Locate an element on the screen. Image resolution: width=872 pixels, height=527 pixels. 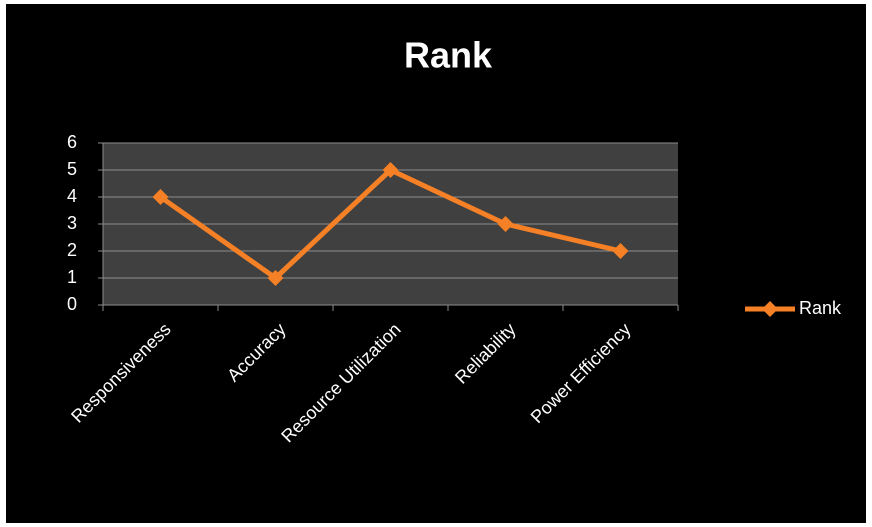
legend-label: Rank is located at coordinates (820, 308).